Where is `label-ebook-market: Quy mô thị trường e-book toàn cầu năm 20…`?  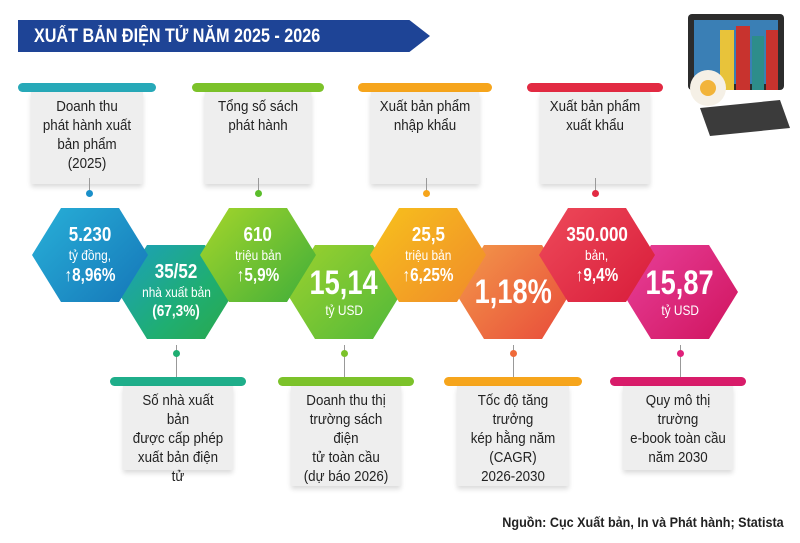
label-ebook-market: Quy mô thị trường e-book toàn cầu năm 20… is located at coordinates (678, 423).